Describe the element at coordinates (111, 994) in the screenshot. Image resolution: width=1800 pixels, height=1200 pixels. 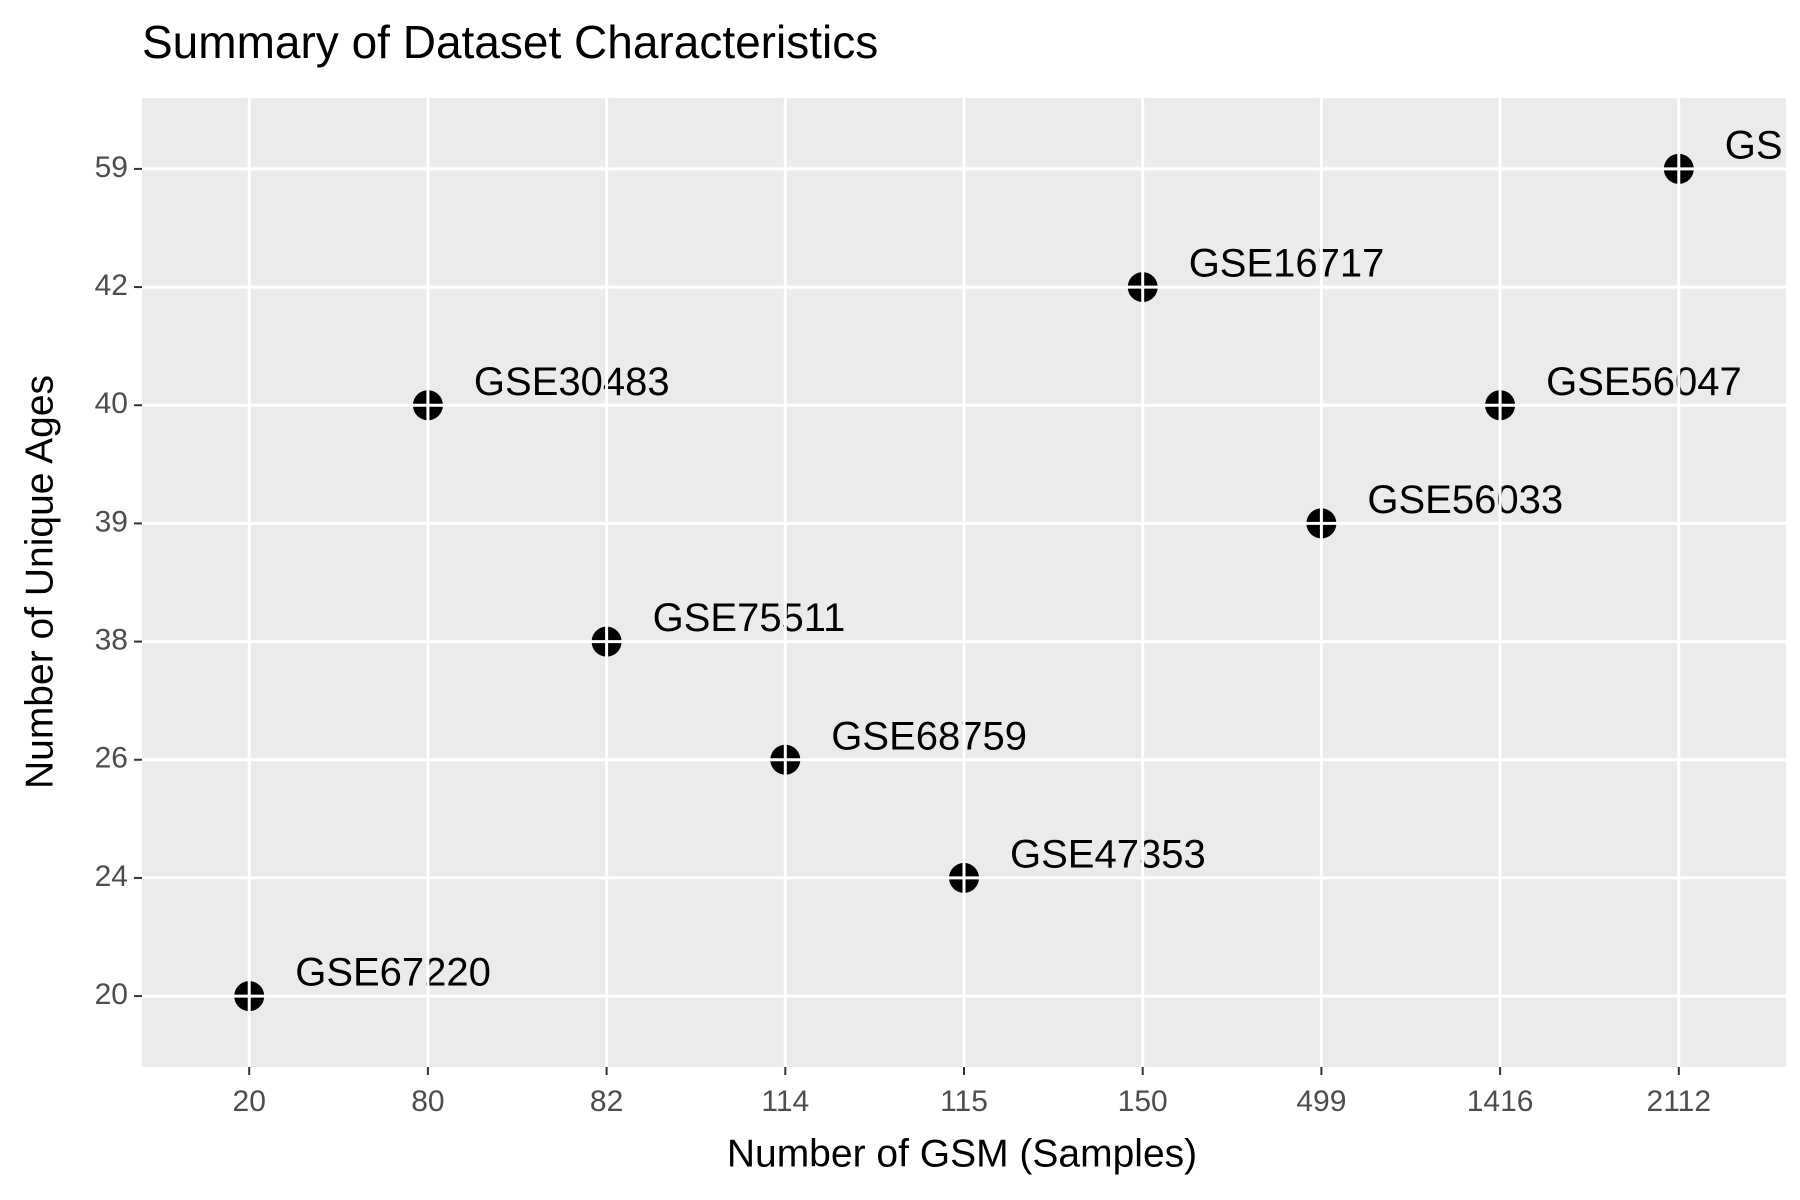
I see `y-tick-label: 20` at that location.